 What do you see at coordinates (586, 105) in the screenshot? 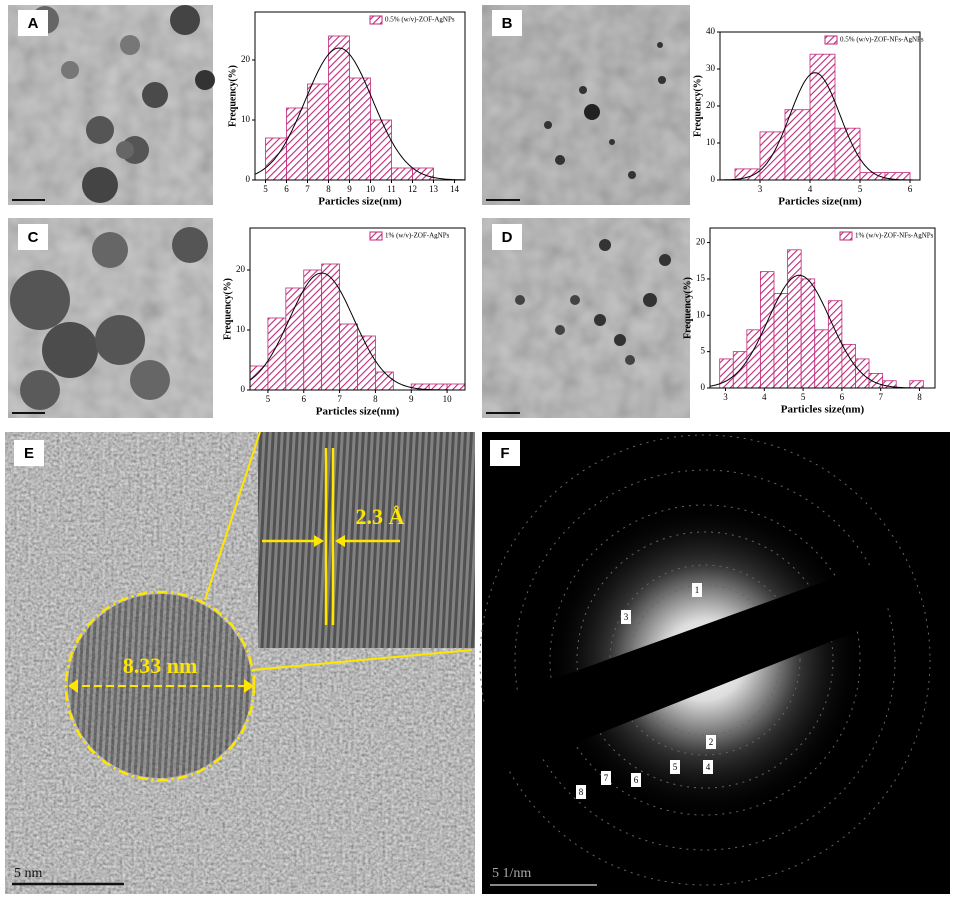
I see `tem-image-b` at bounding box center [586, 105].